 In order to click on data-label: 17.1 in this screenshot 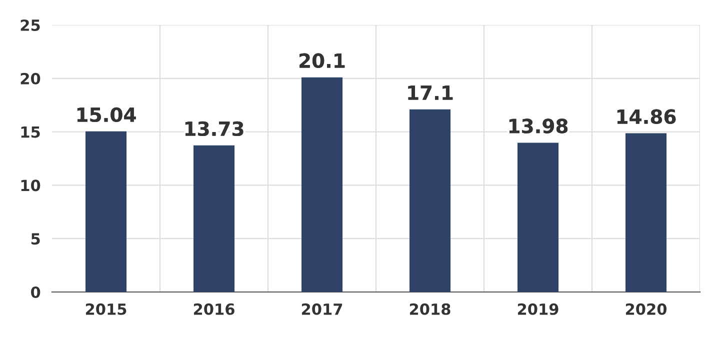, I will do `click(430, 93)`.